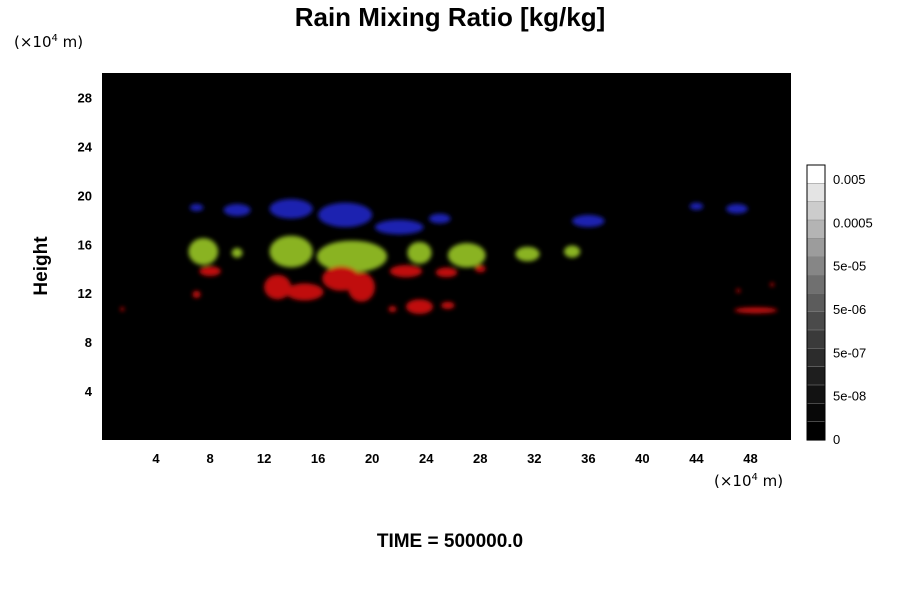  What do you see at coordinates (88, 342) in the screenshot?
I see `y-tick-label: 8` at bounding box center [88, 342].